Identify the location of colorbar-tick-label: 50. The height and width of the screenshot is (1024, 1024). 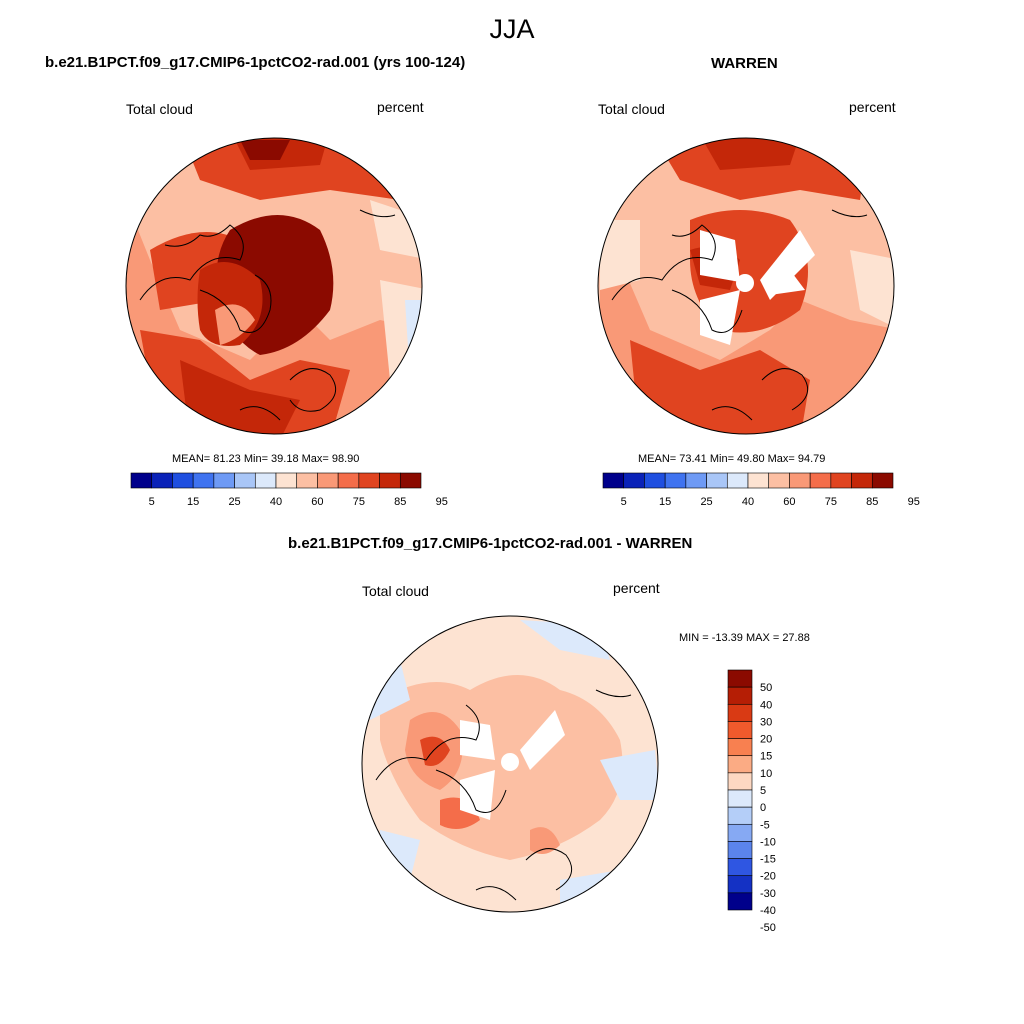
(766, 688).